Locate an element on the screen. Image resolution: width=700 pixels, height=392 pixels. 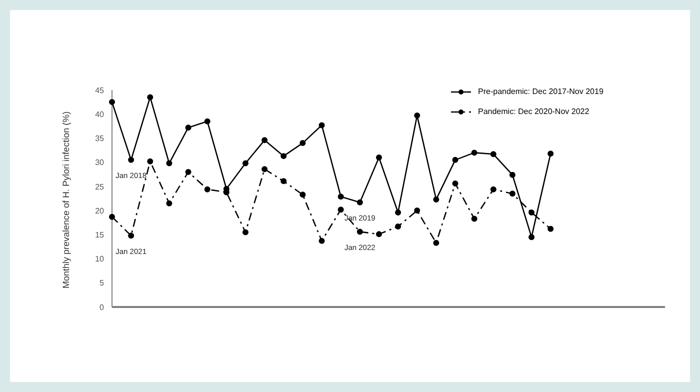
y-tick-label: 15 is located at coordinates (100, 235).